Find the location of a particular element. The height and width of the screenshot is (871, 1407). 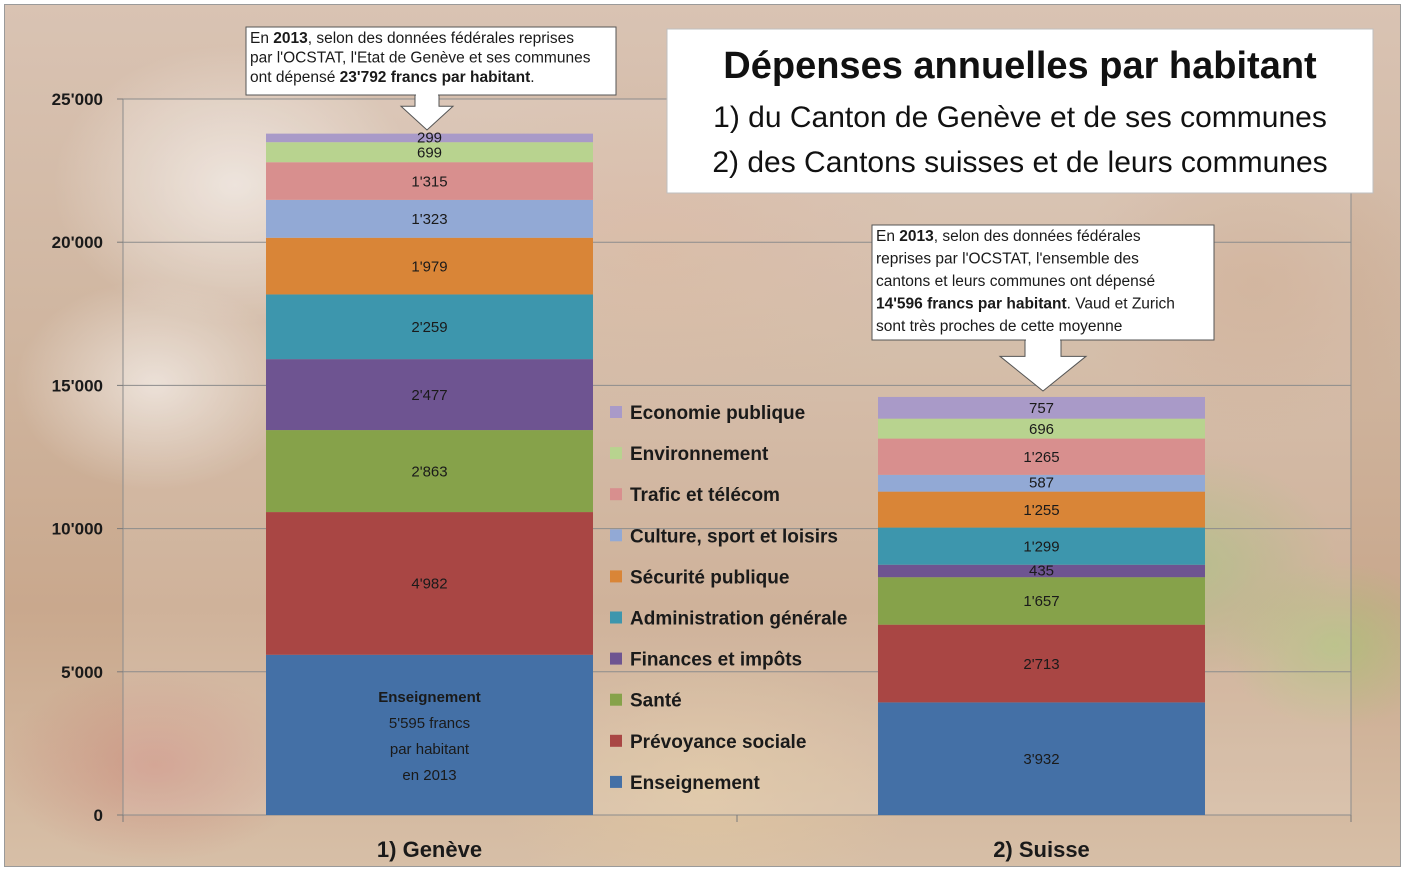

data-label: 1'323 is located at coordinates (429, 219).